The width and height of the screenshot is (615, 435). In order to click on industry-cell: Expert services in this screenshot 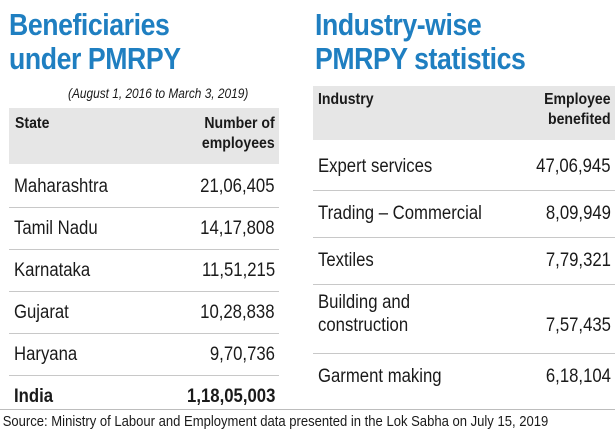, I will do `click(375, 166)`.